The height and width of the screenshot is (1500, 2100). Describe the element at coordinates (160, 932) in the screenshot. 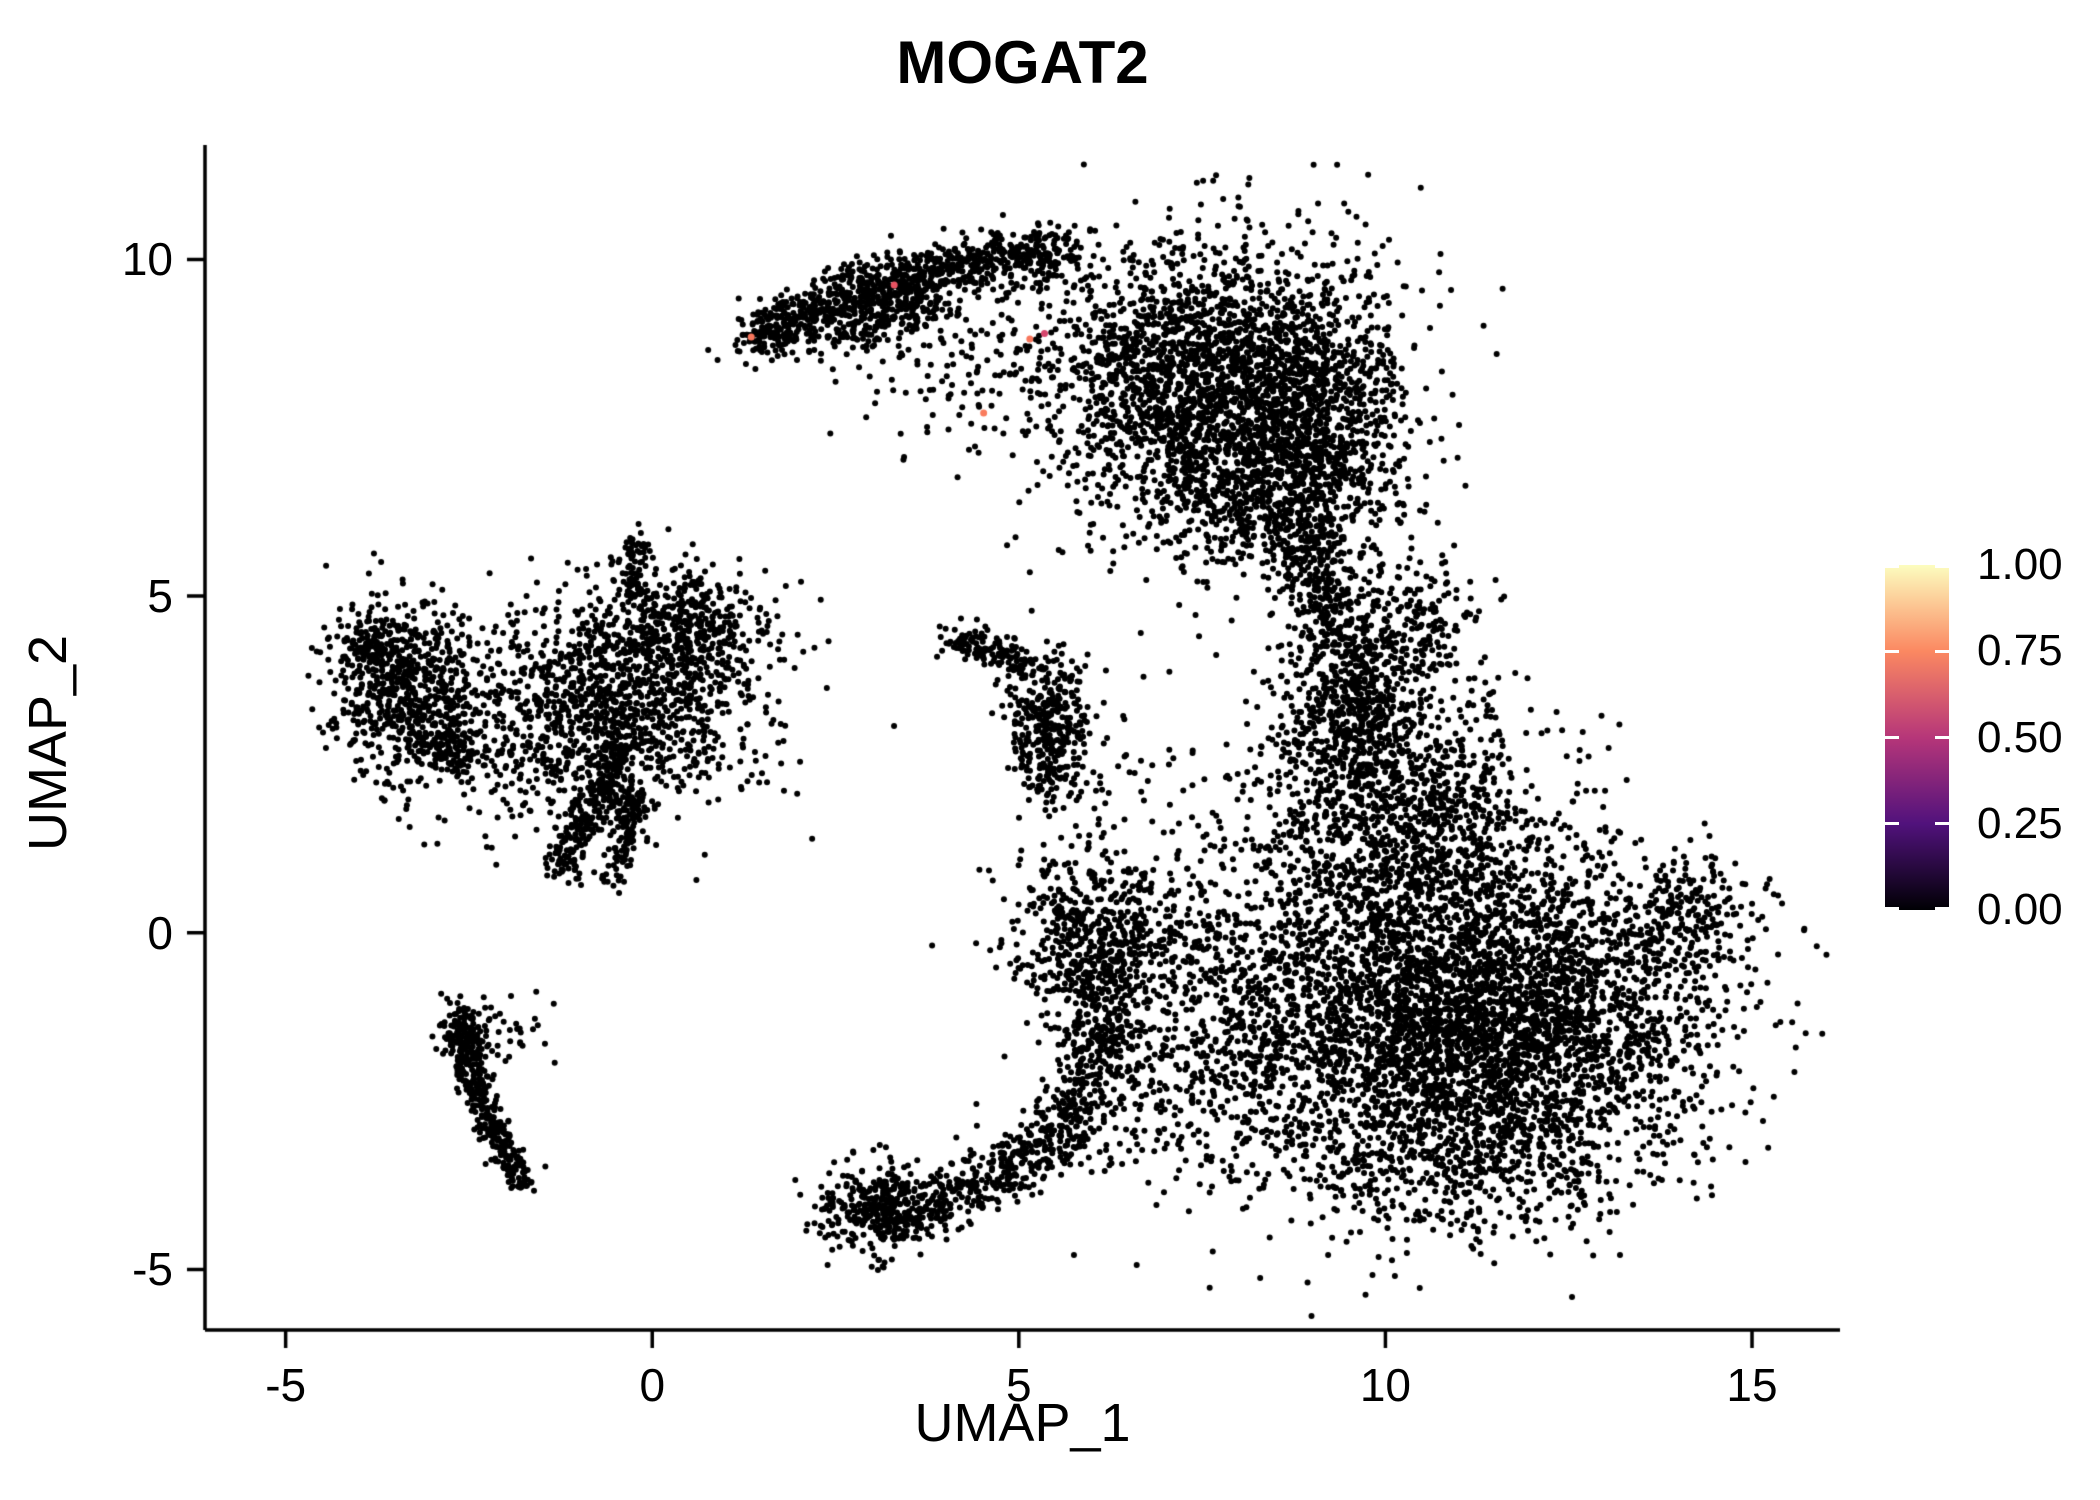

I see `y-tick-label: 0` at that location.